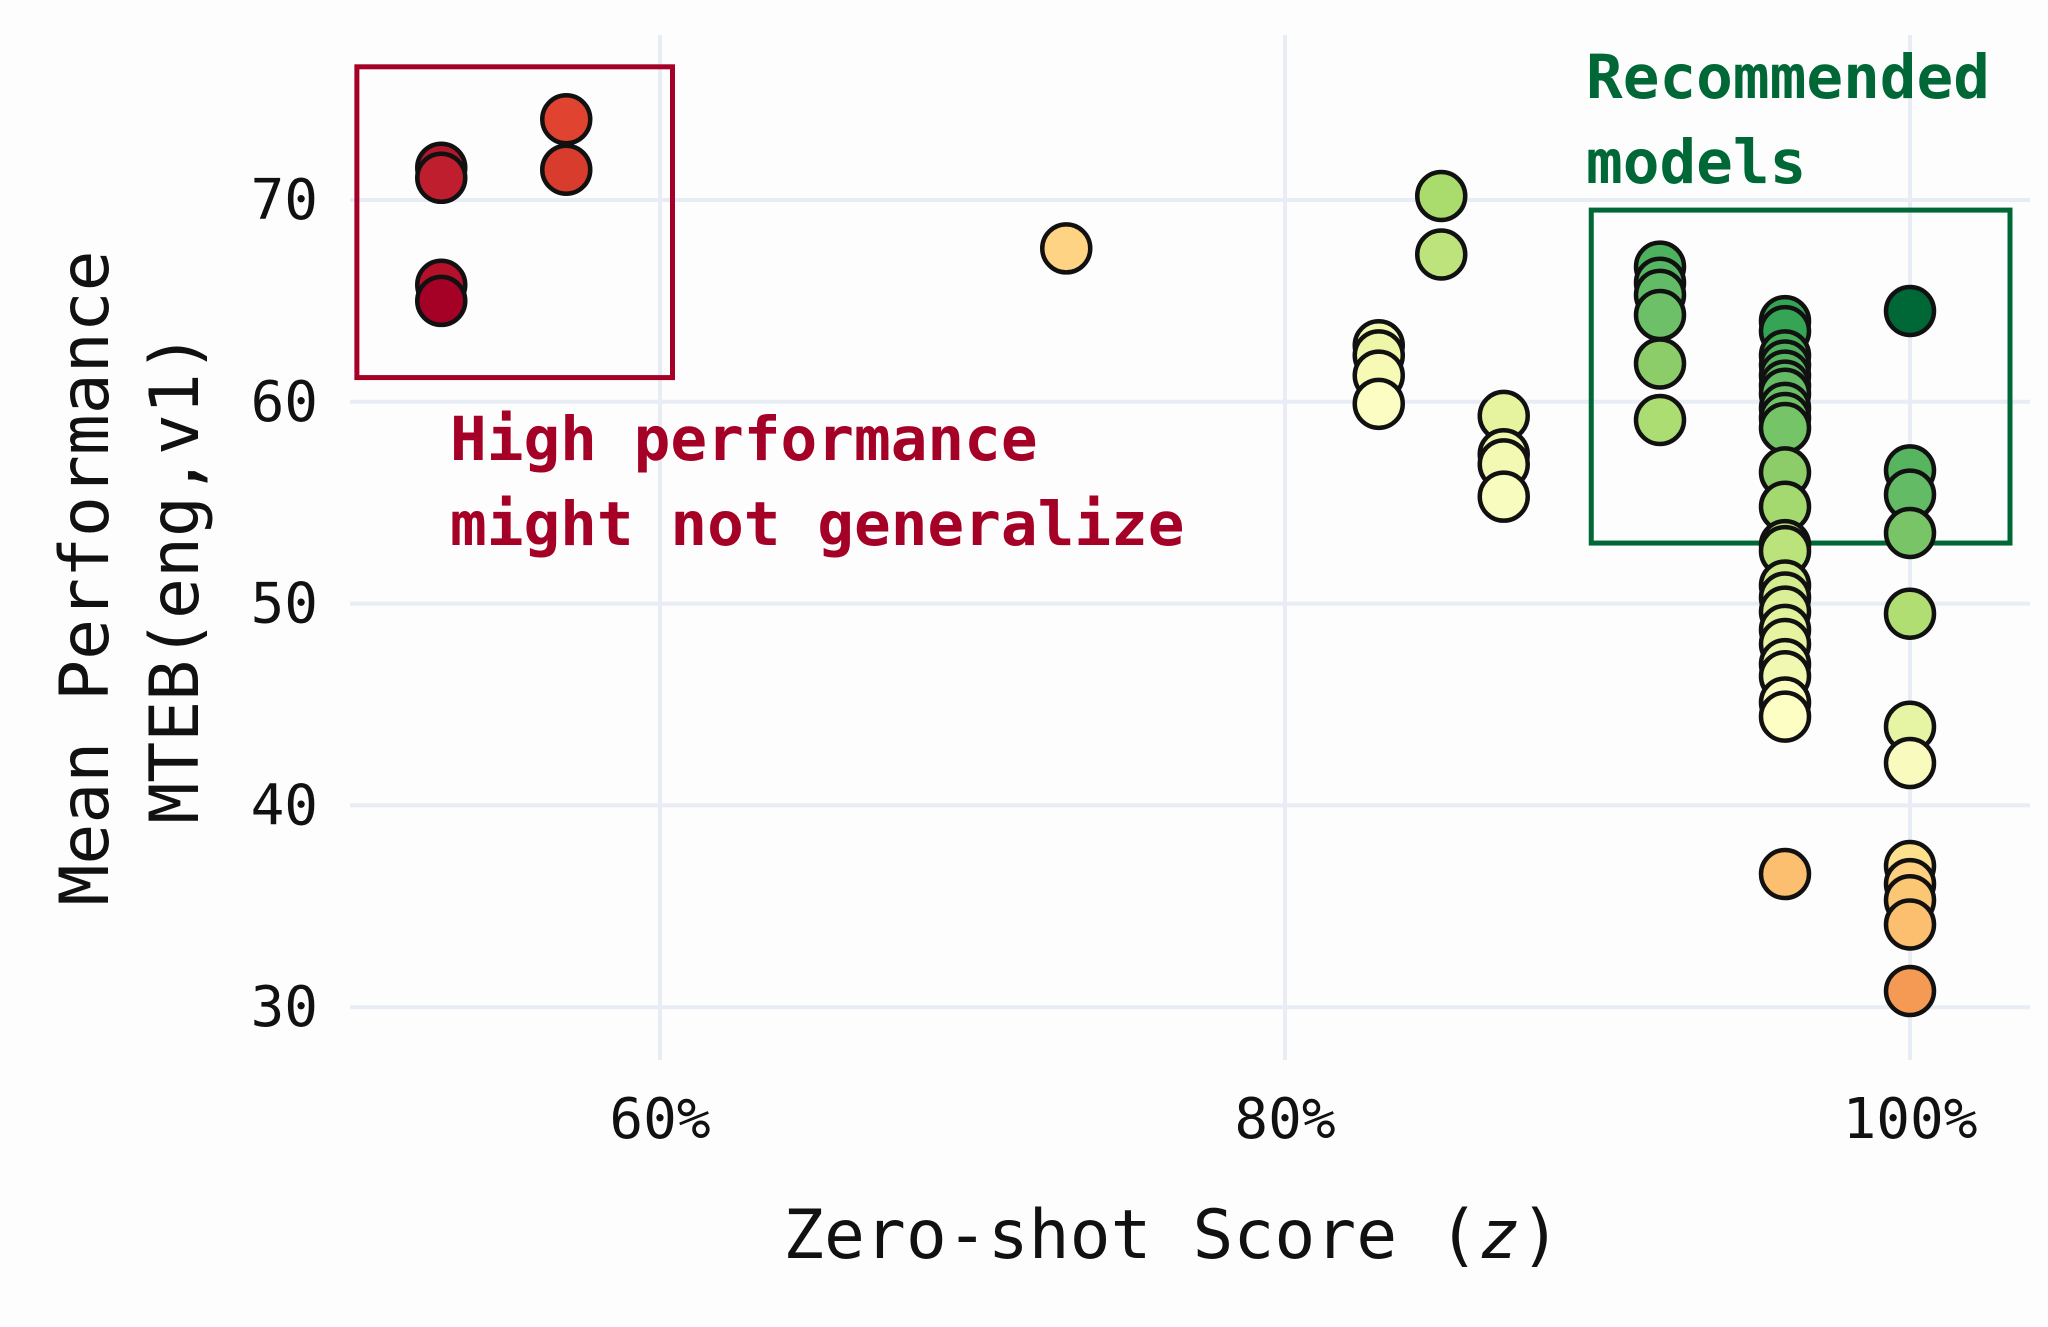 Image resolution: width=2048 pixels, height=1327 pixels. Describe the element at coordinates (1910, 1119) in the screenshot. I see `x-tick-label: 100%` at that location.